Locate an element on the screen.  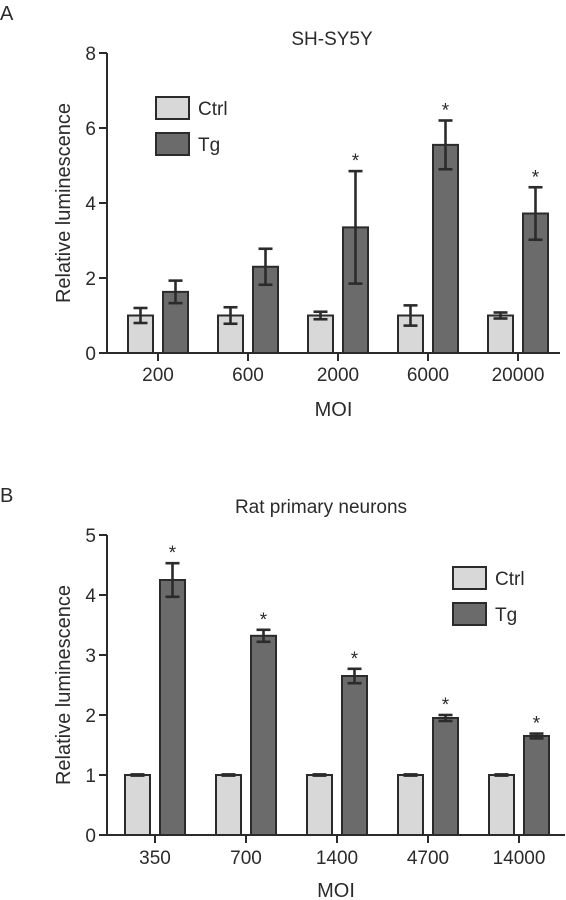
panel-b-ytick-label-5: 5 is located at coordinates (90, 536).